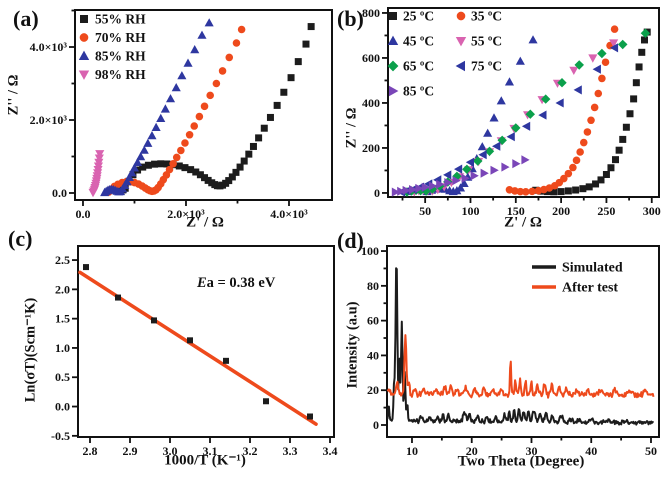 This screenshot has height=479, width=669. I want to click on annotation-e-symbol: E, so click(202, 283).